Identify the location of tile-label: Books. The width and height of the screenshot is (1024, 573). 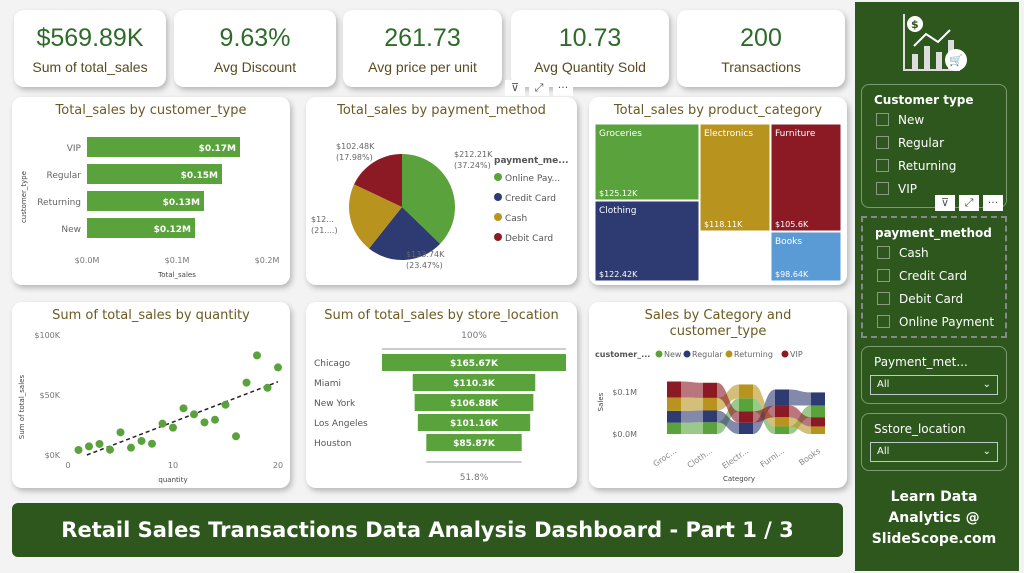
(788, 242).